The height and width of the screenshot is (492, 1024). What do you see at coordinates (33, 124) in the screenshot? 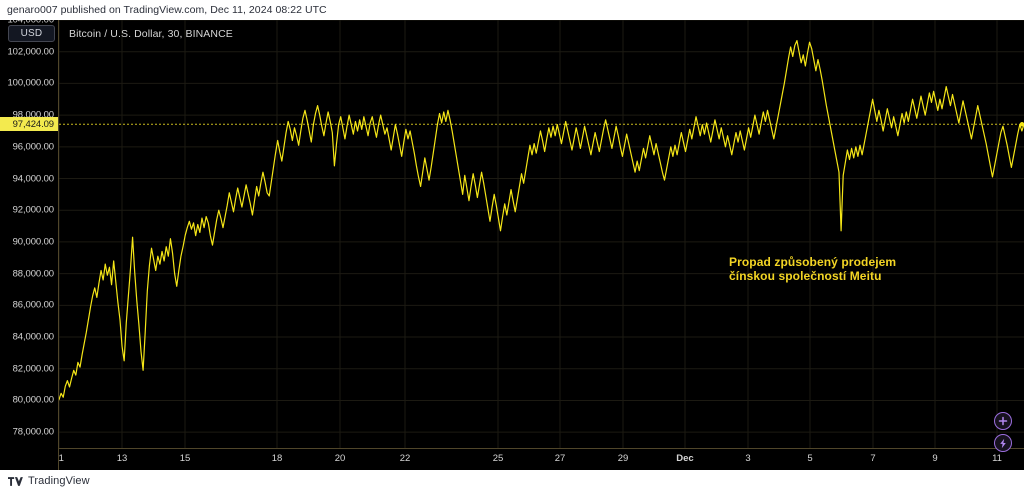
I see `last-price-value: 97,424.09` at bounding box center [33, 124].